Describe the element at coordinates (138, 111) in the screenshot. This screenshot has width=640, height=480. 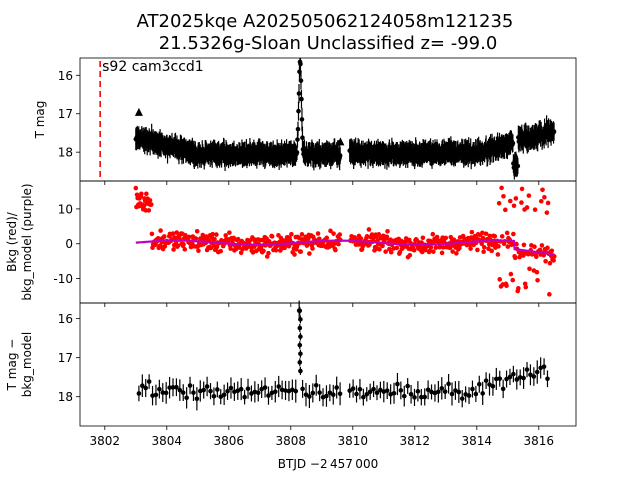
I see `upper-limit-marker` at that location.